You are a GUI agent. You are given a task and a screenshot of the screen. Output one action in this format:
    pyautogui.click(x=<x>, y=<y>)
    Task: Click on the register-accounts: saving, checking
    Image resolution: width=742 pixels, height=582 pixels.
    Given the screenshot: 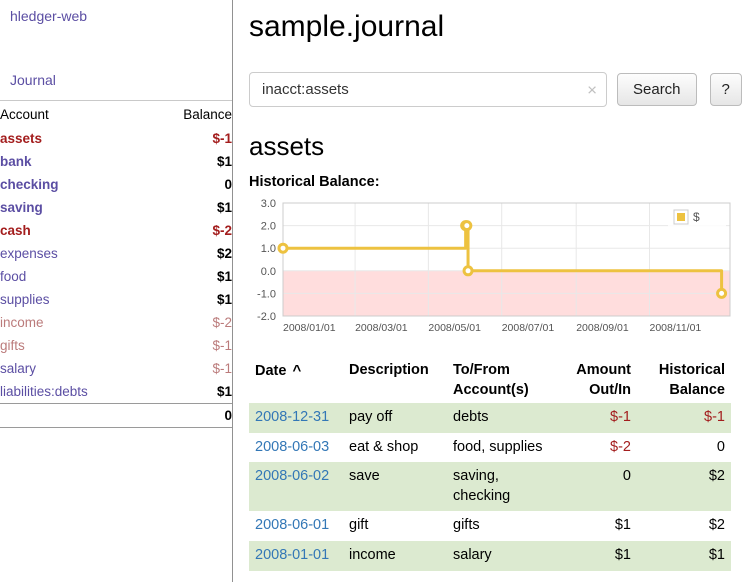 What is the action you would take?
    pyautogui.click(x=482, y=486)
    